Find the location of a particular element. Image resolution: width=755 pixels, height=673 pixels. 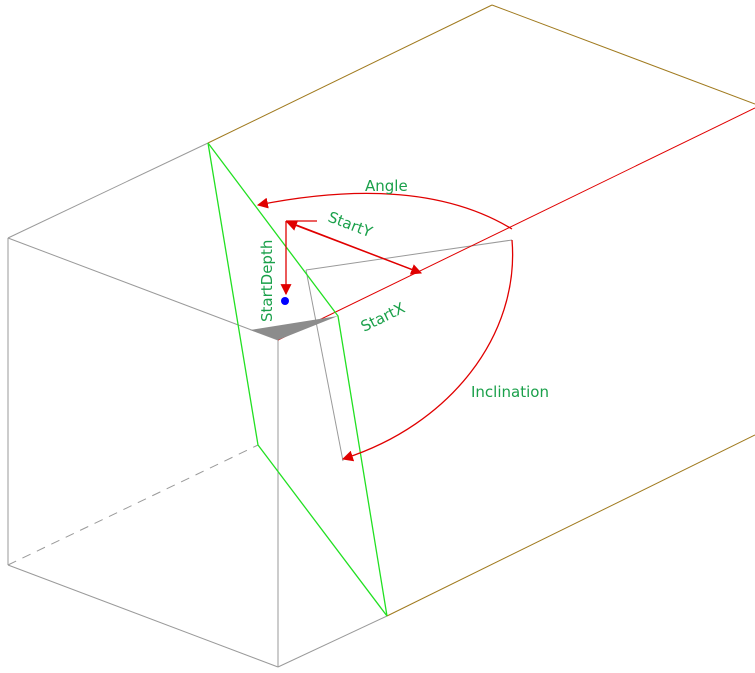

dimension-arrows is located at coordinates (385, 327).